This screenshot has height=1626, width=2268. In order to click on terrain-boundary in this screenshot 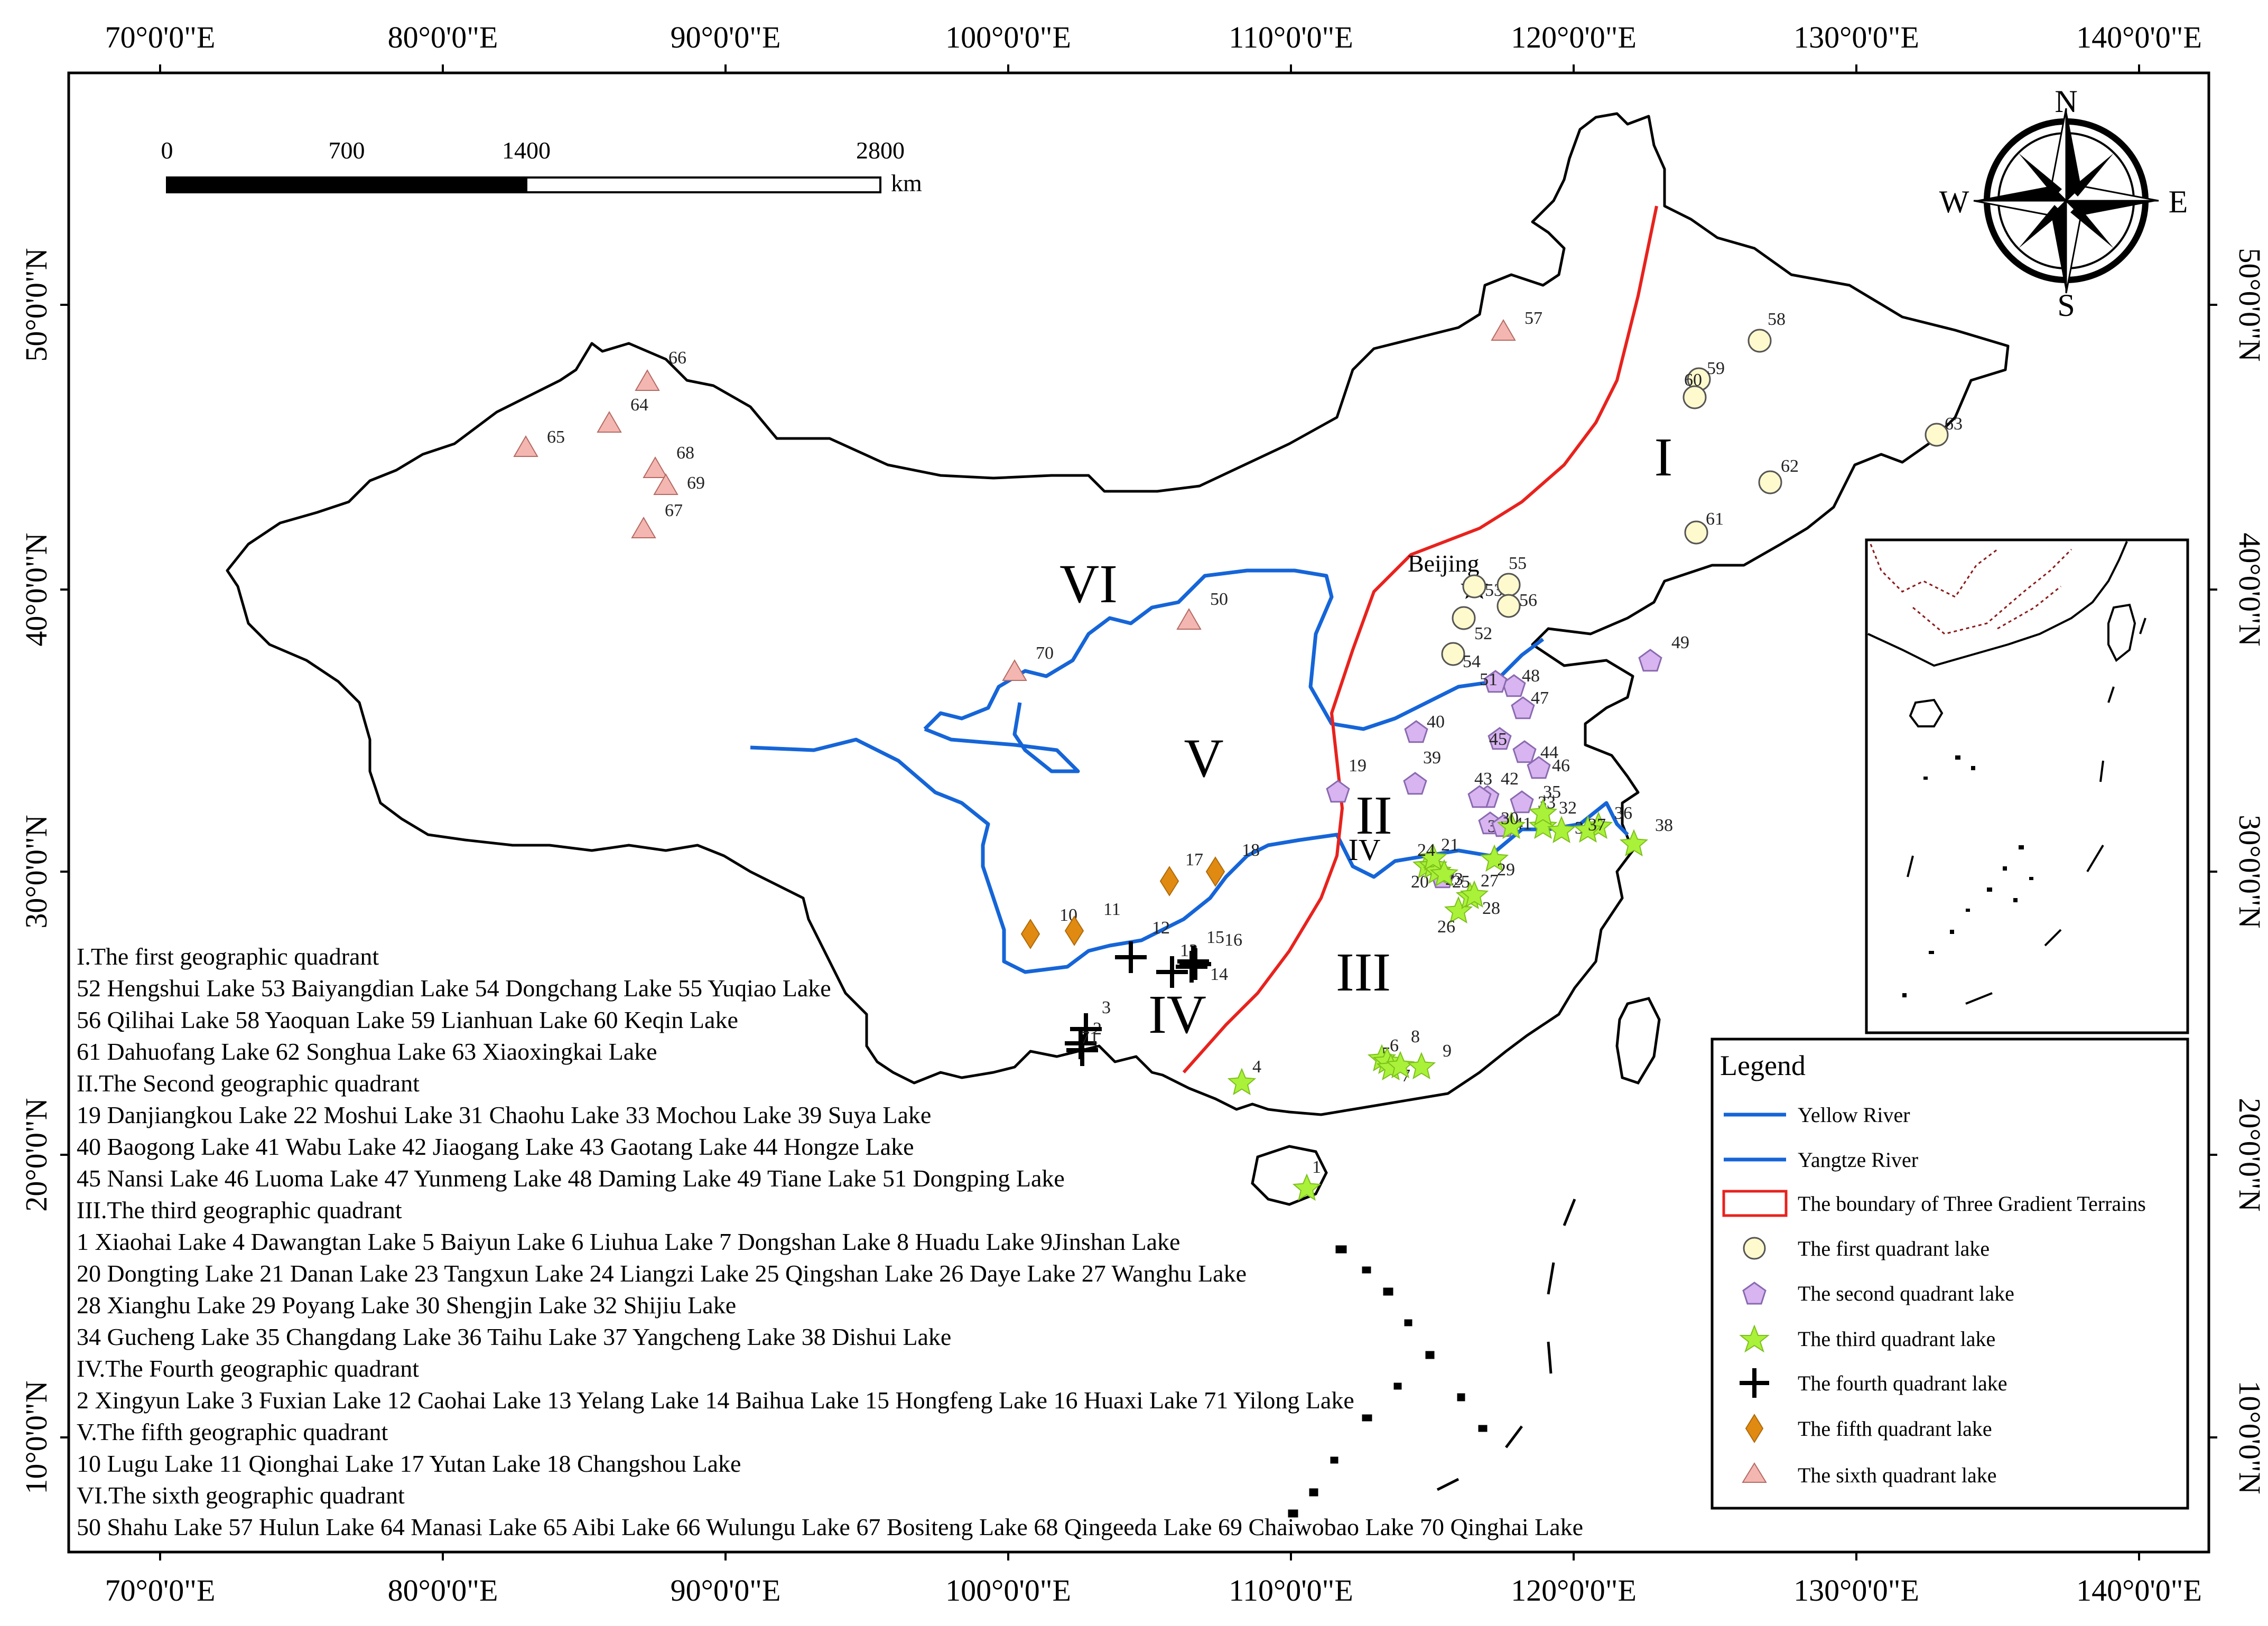, I will do `click(1420, 639)`.